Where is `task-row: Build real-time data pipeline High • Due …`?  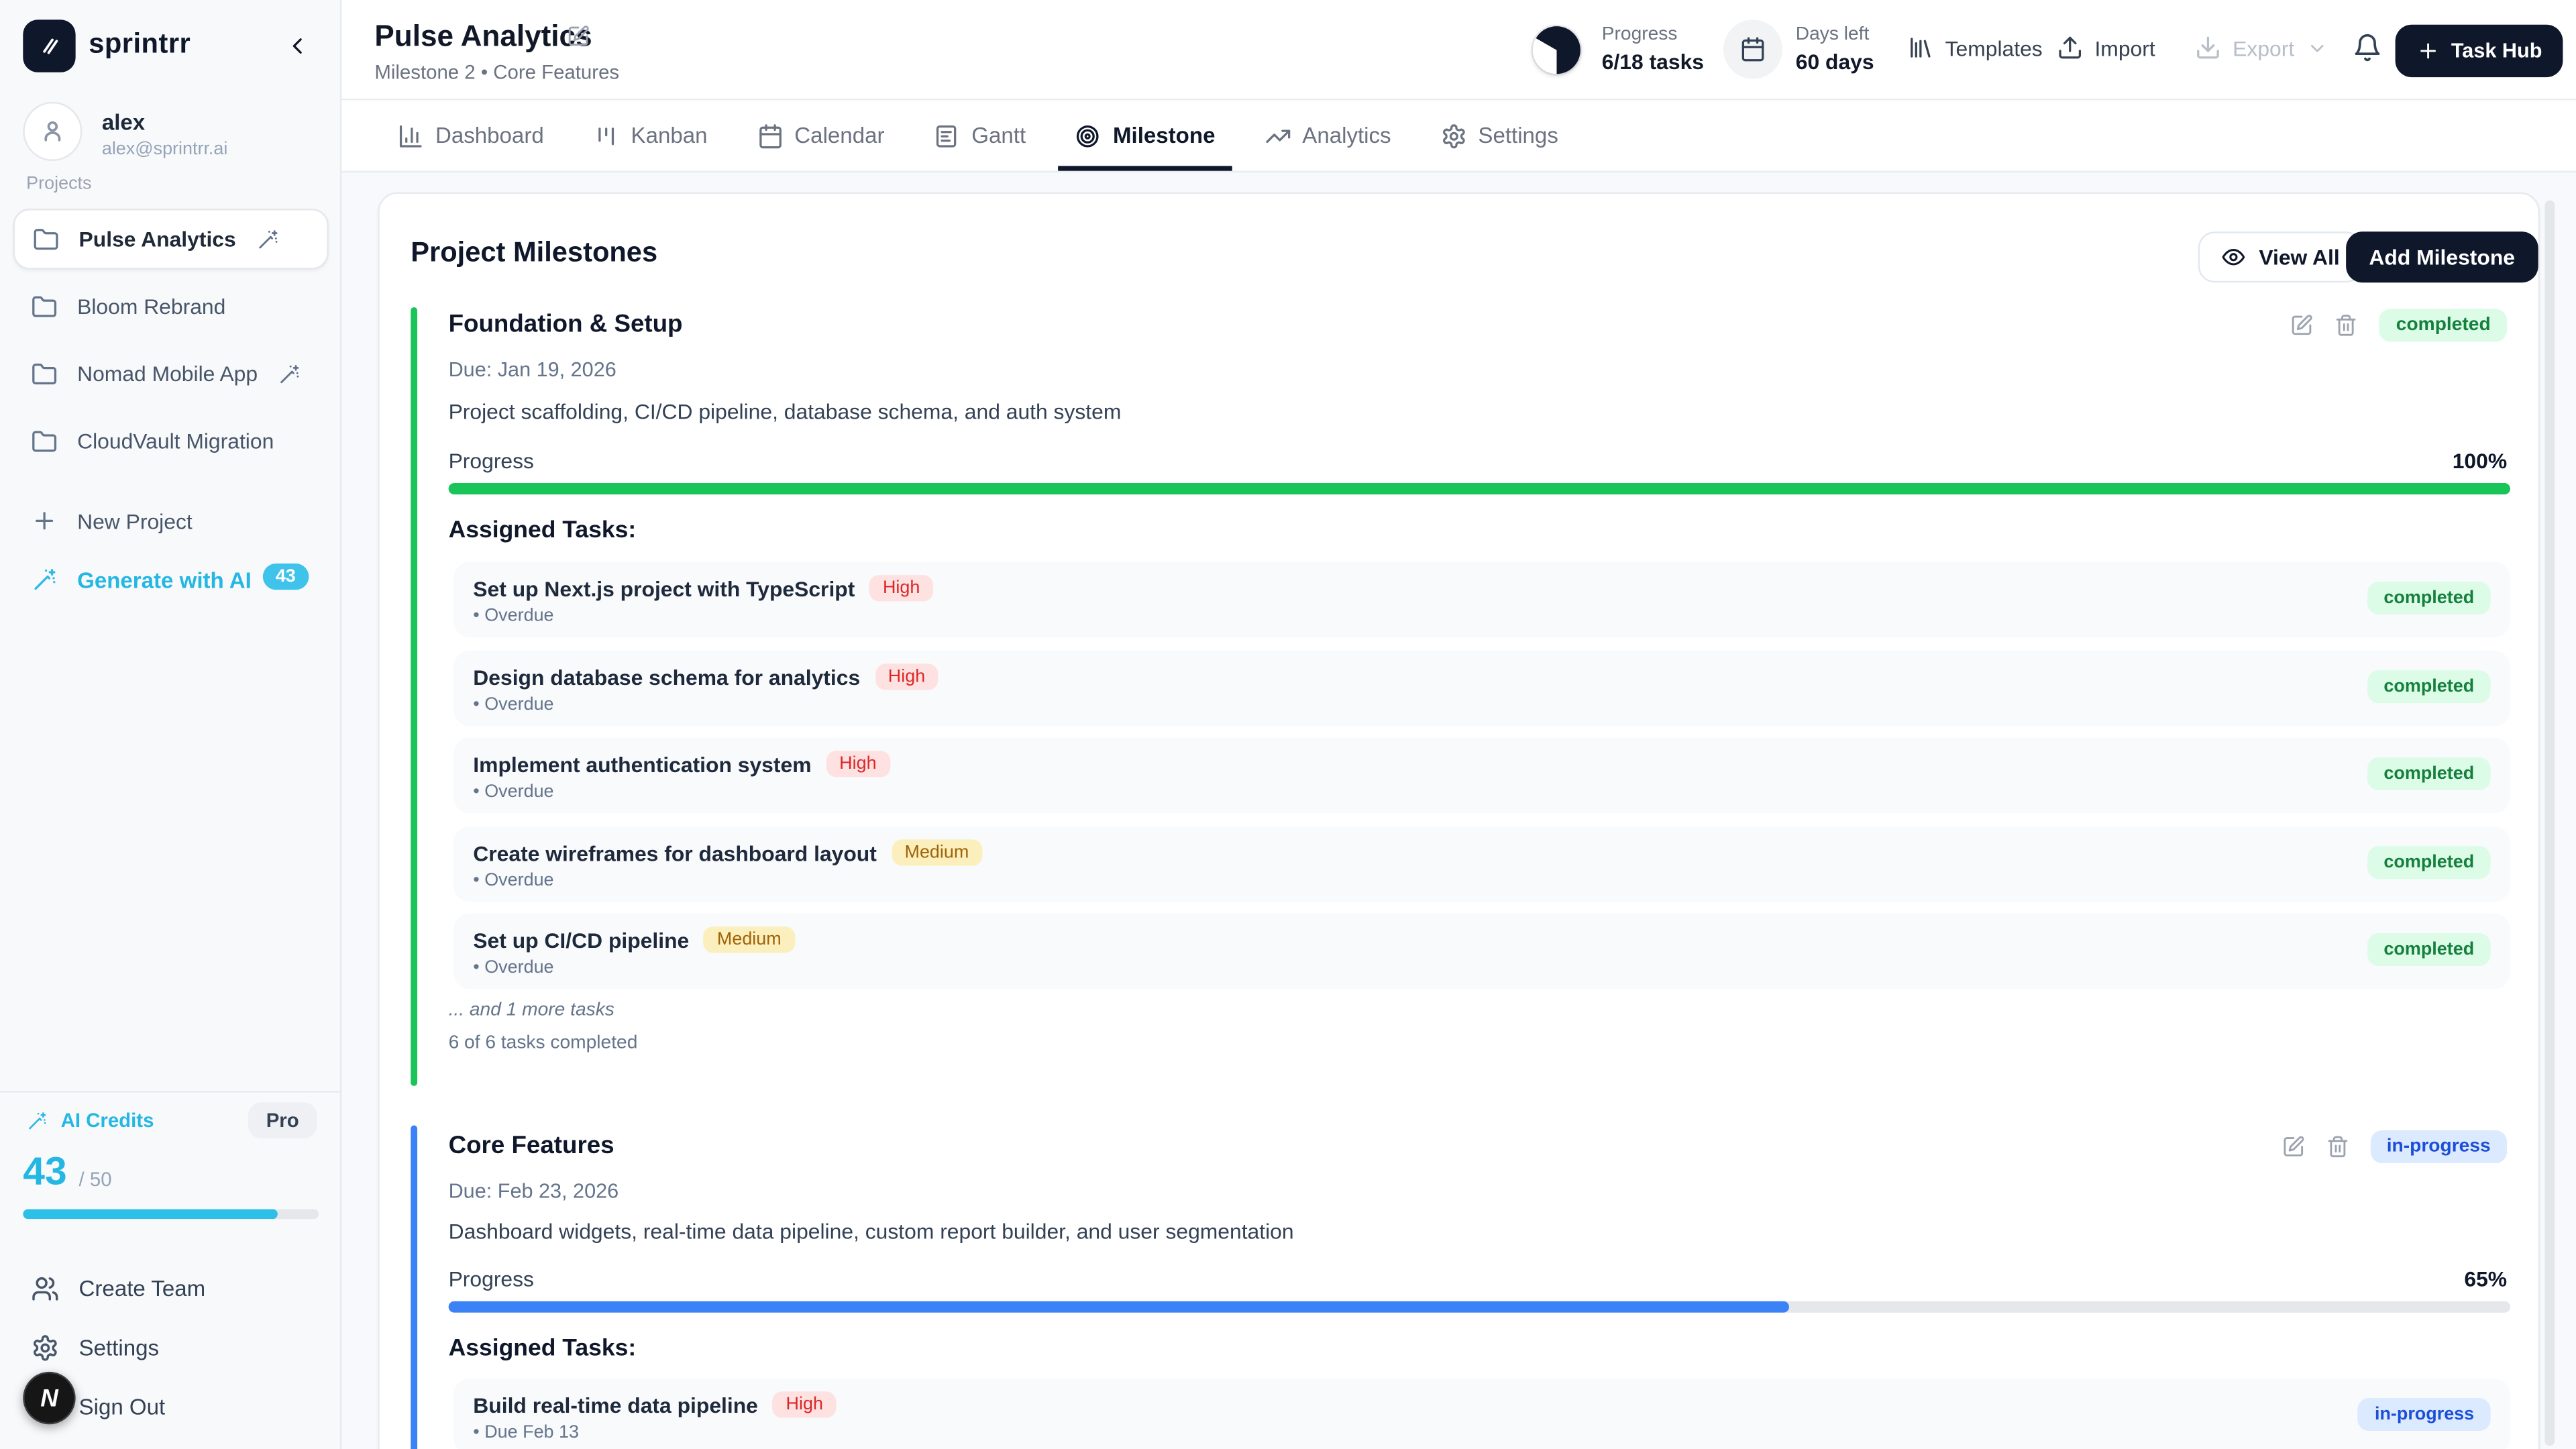
task-row: Build real-time data pipeline High • Due … is located at coordinates (1482, 1413).